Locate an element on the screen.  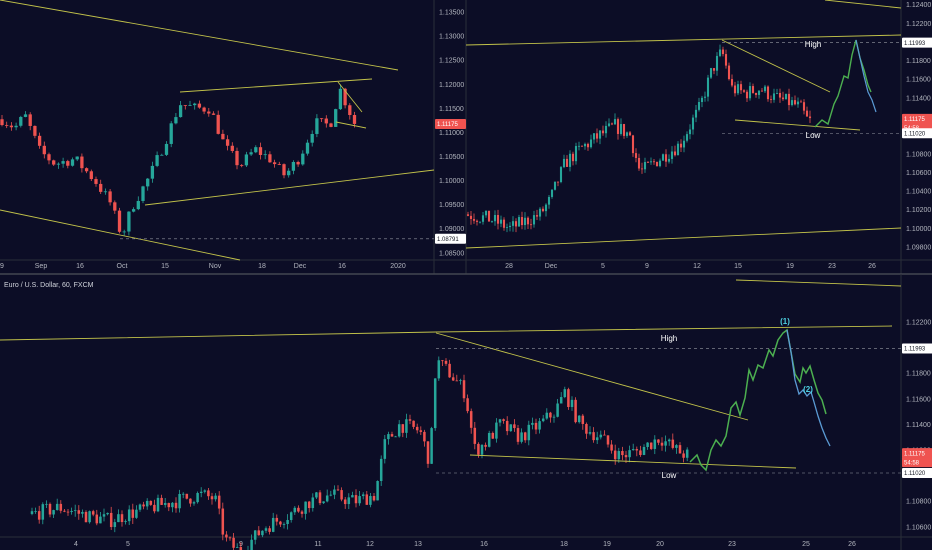
y-tick-label: 1.10000 is located at coordinates (918, 229).